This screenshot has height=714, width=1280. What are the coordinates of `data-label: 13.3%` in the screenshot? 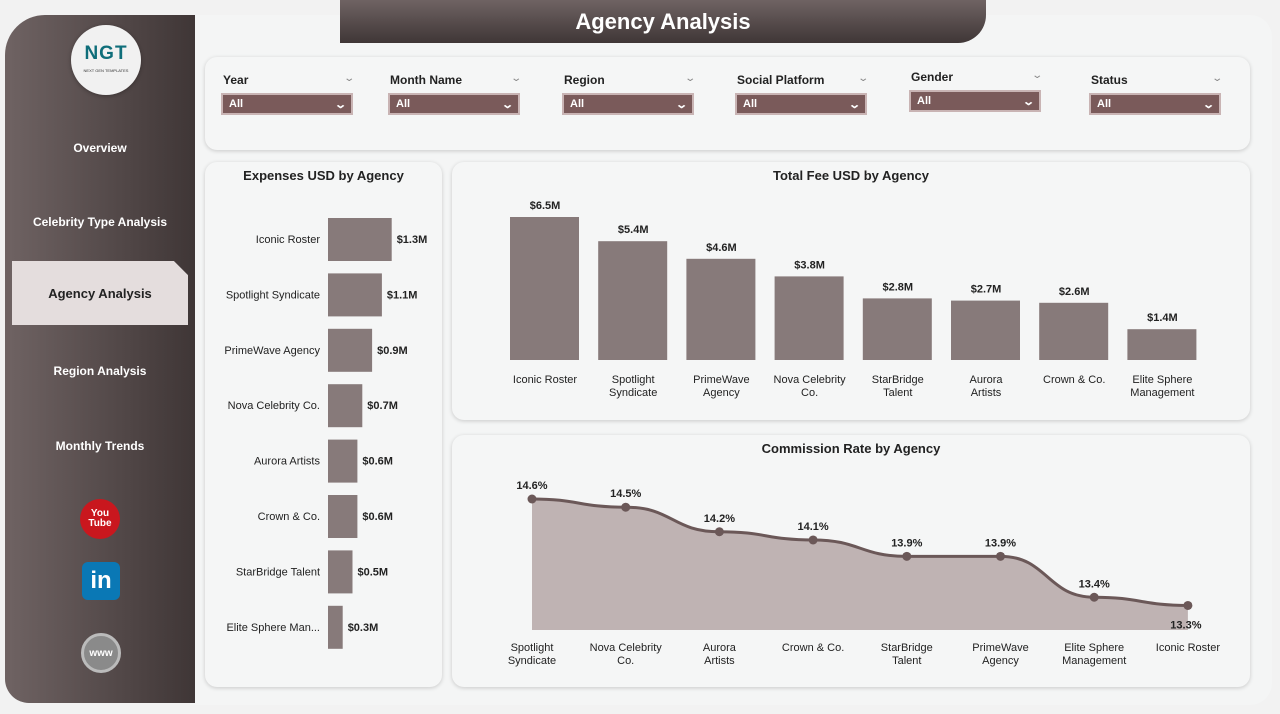 It's located at (1185, 625).